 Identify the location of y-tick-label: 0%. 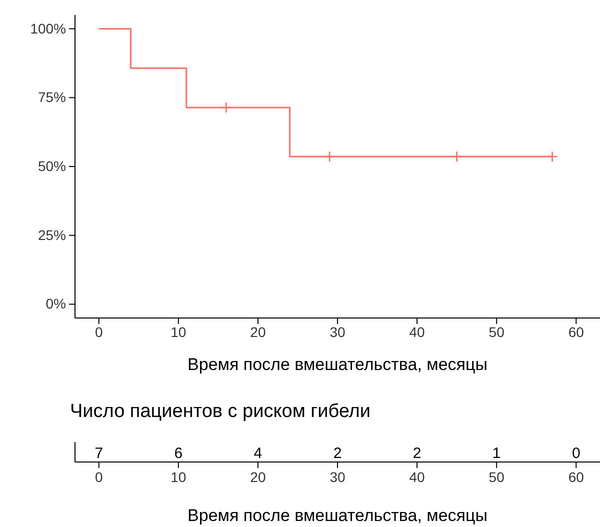
(56, 304).